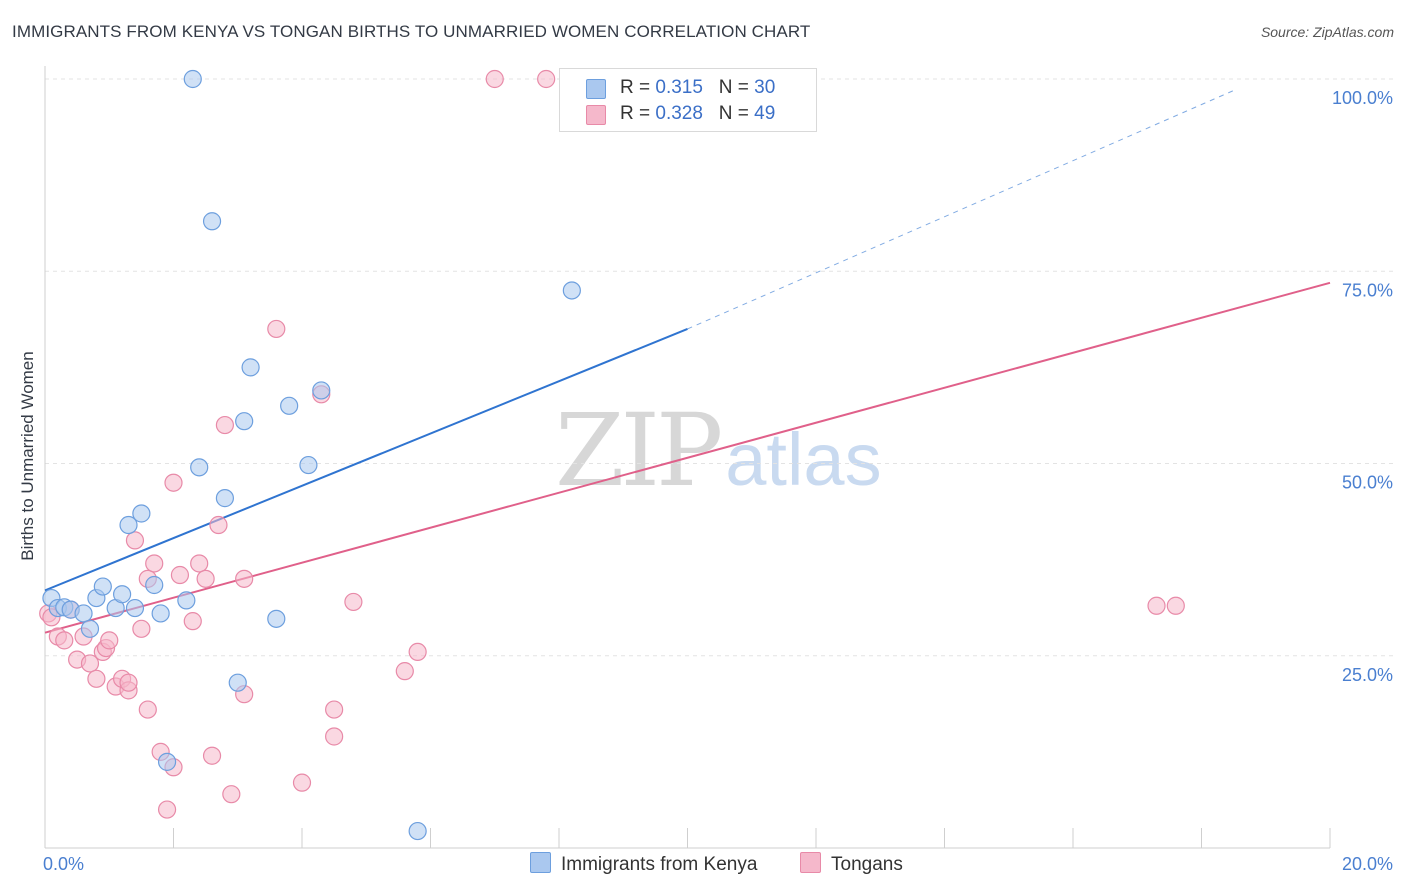 This screenshot has height=892, width=1406. What do you see at coordinates (679, 113) in the screenshot?
I see `legend-r-value-tongans: 0.328` at bounding box center [679, 113].